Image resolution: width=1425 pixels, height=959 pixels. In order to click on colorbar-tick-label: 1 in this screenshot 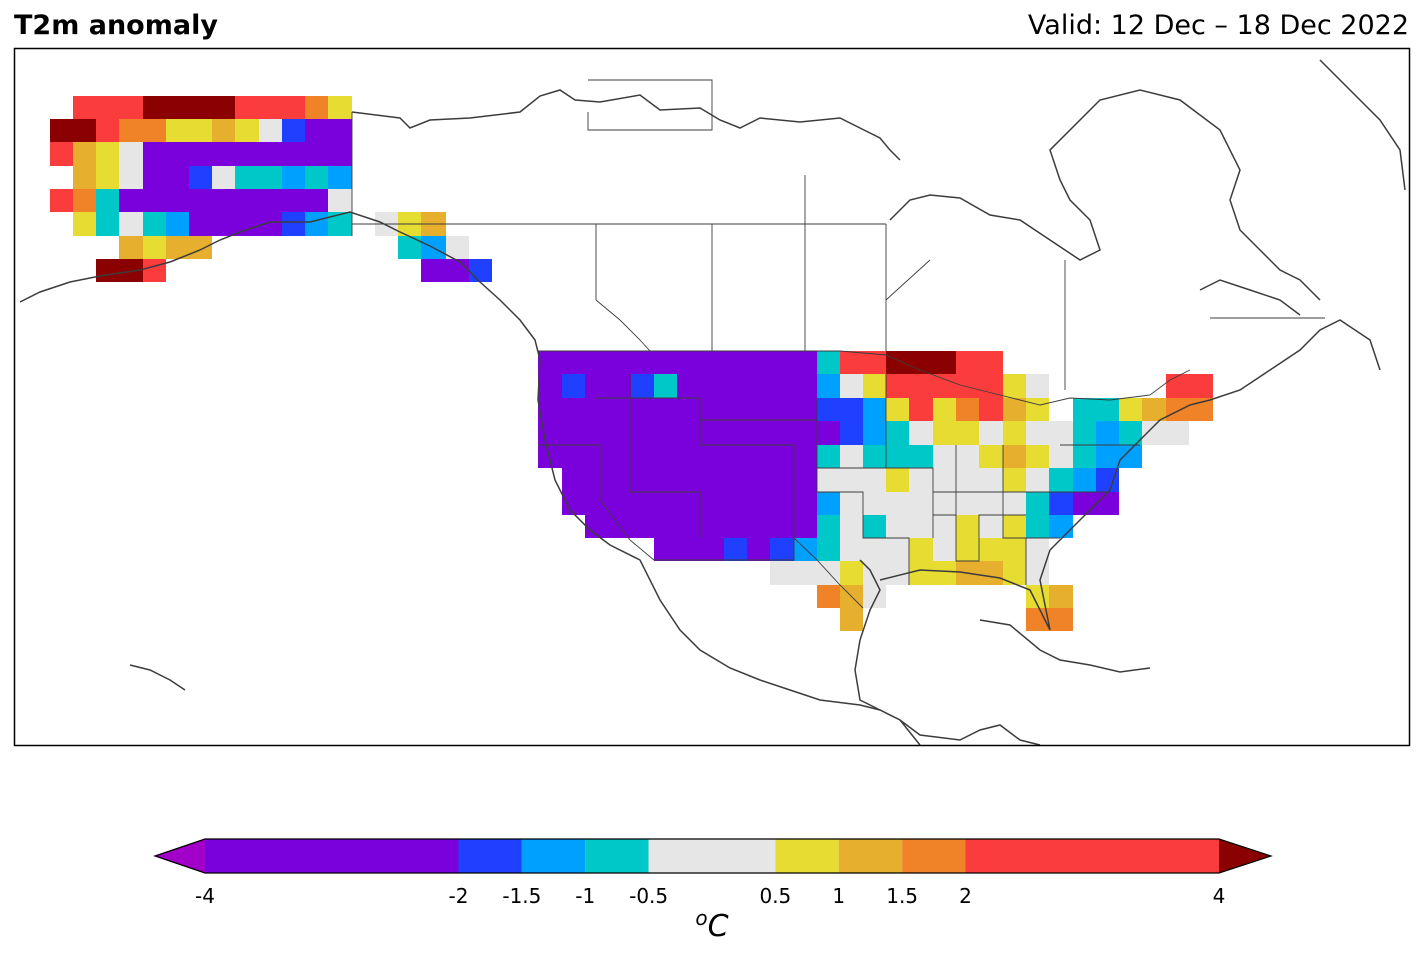, I will do `click(839, 896)`.